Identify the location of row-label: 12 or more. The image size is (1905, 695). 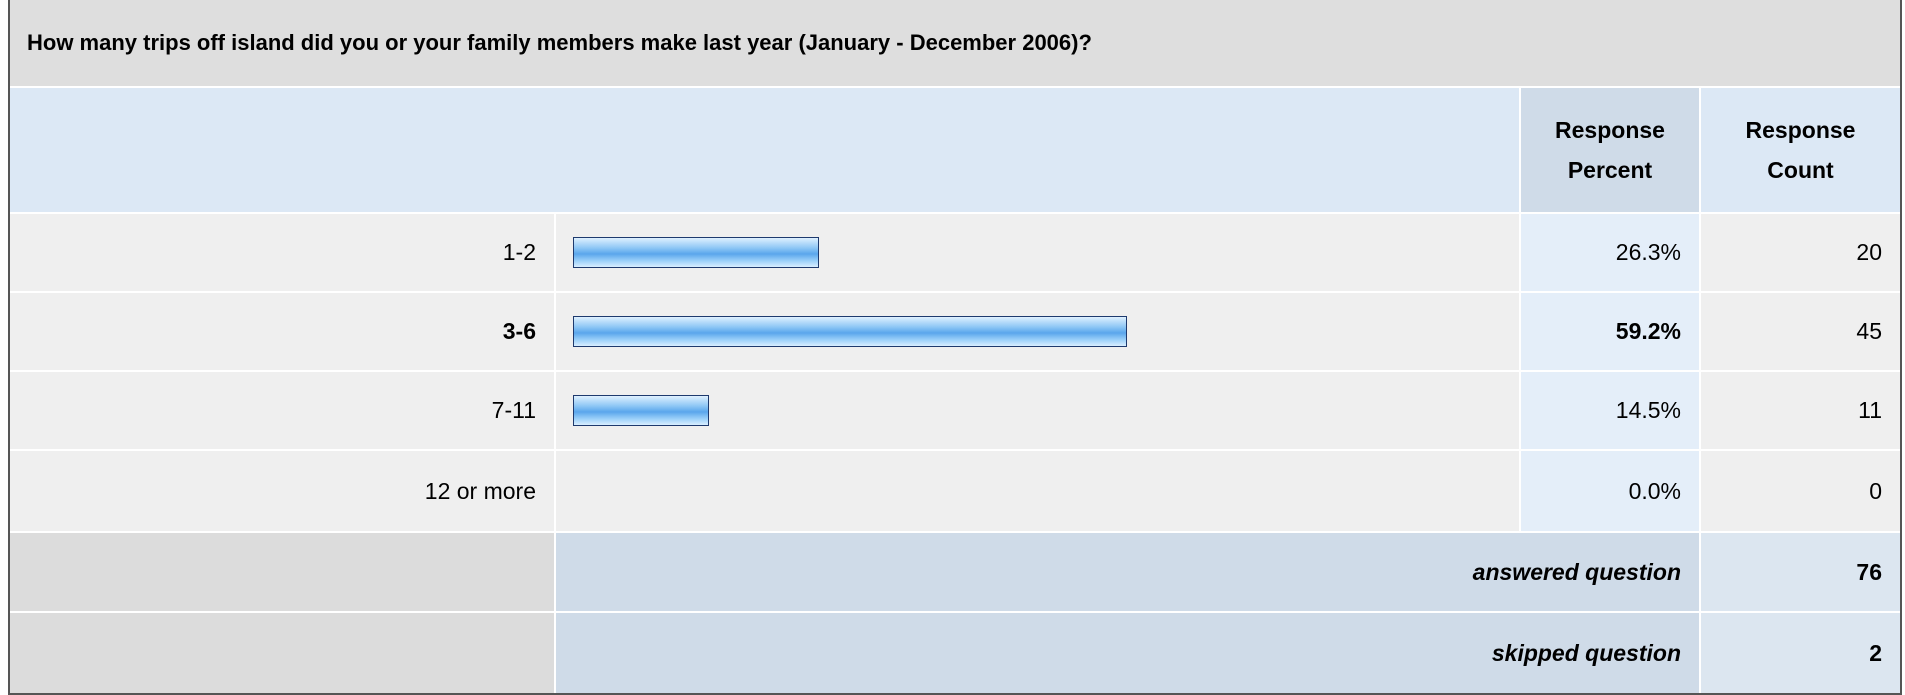
(282, 492).